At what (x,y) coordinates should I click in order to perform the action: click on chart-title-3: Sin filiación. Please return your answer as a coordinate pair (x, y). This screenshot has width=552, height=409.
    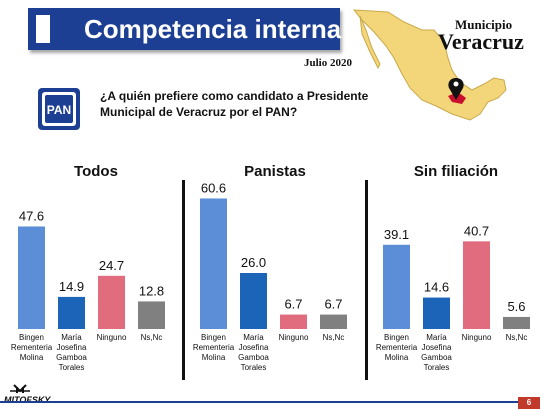
    Looking at the image, I should click on (456, 171).